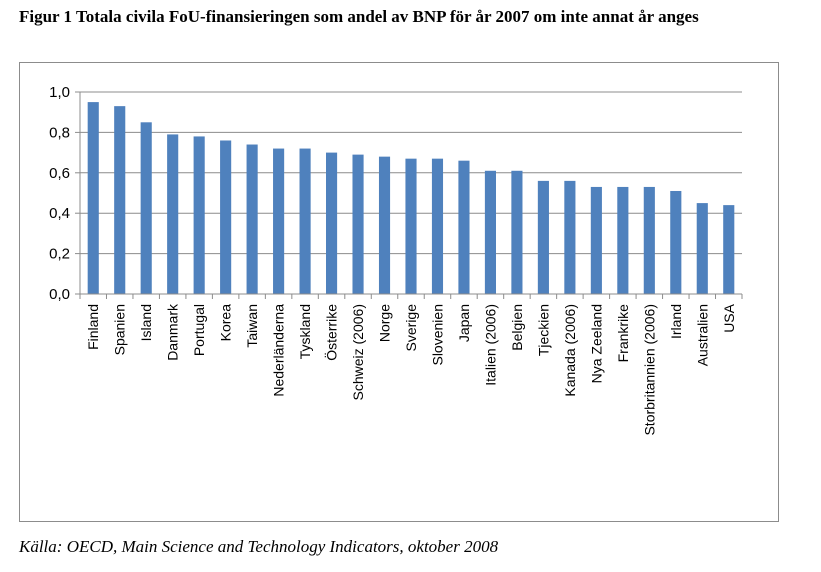 The width and height of the screenshot is (821, 572). I want to click on bar-japan, so click(464, 227).